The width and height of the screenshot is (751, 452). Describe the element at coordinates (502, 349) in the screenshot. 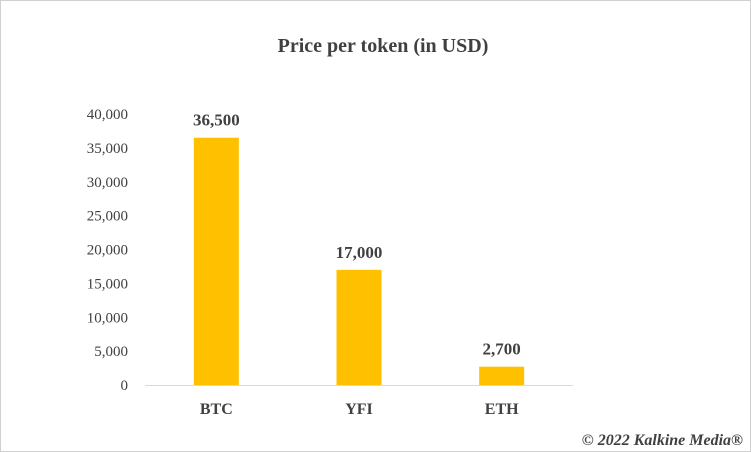

I see `data-label: 2,700` at that location.